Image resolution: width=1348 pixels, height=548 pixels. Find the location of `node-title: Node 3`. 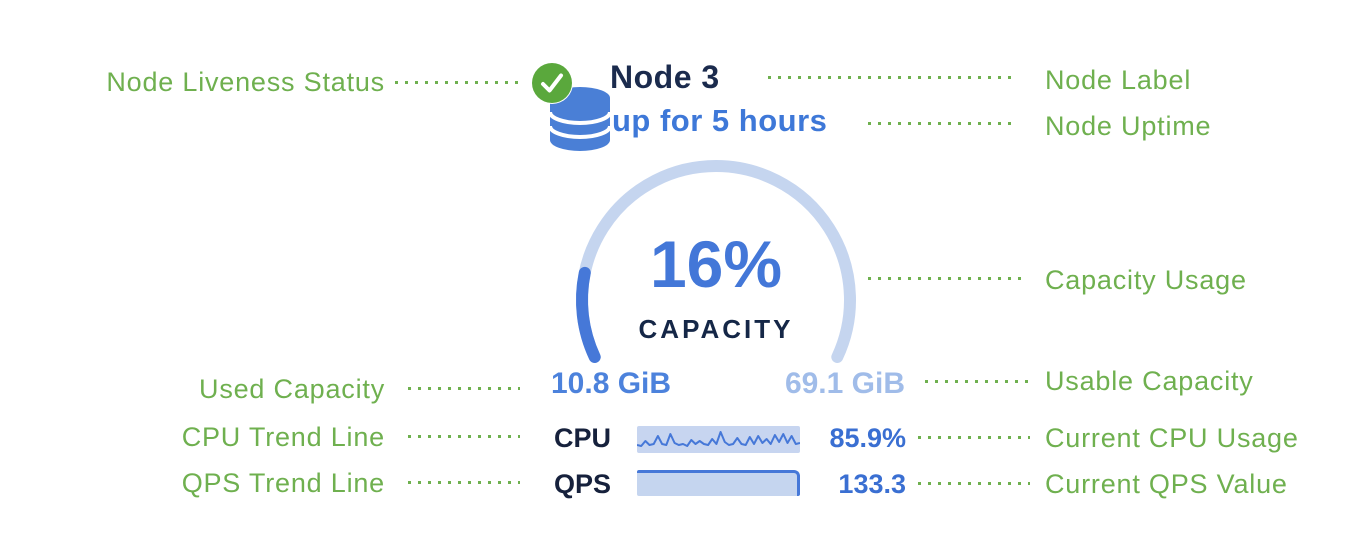

node-title: Node 3 is located at coordinates (665, 77).